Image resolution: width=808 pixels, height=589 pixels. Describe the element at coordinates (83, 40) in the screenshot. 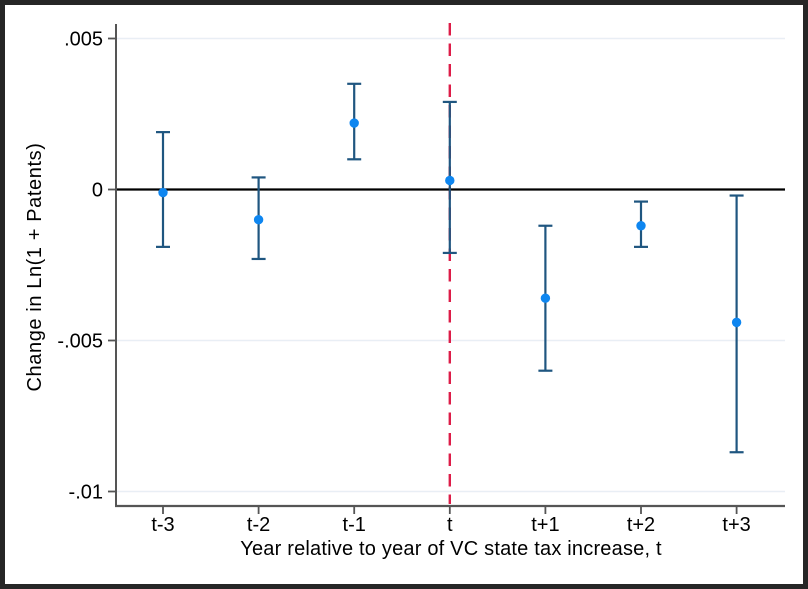

I see `y-tick-label-0: .005` at that location.